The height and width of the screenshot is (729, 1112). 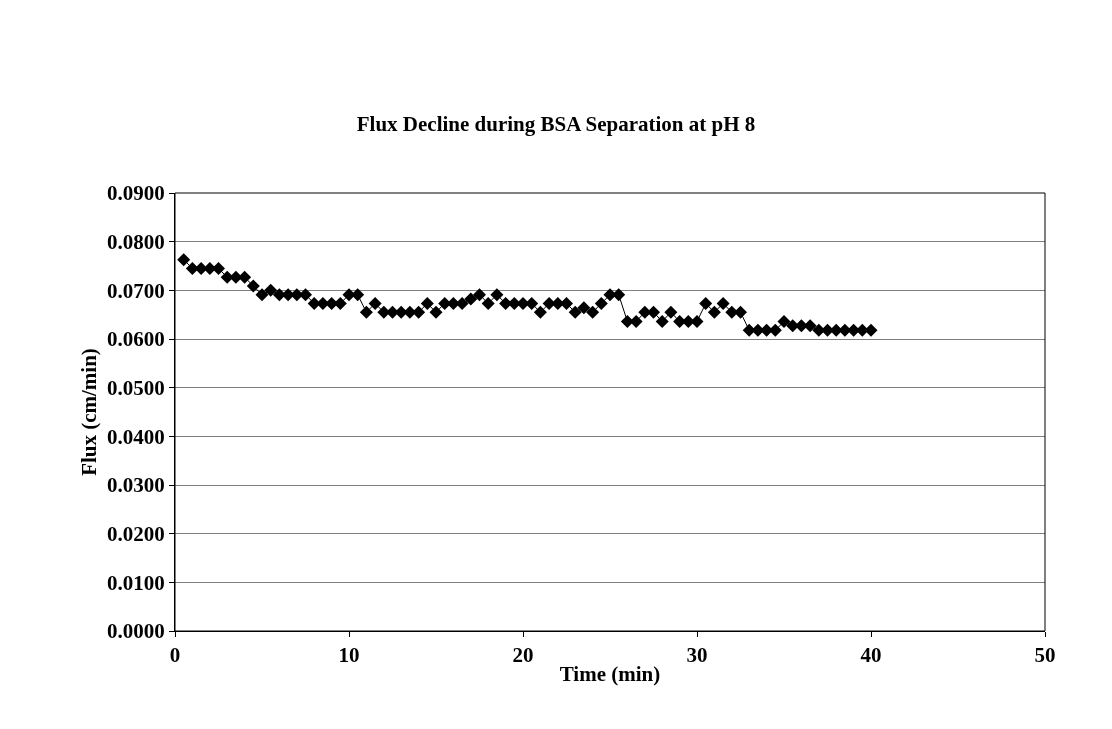 I want to click on x-tick-label: 10, so click(x=349, y=655).